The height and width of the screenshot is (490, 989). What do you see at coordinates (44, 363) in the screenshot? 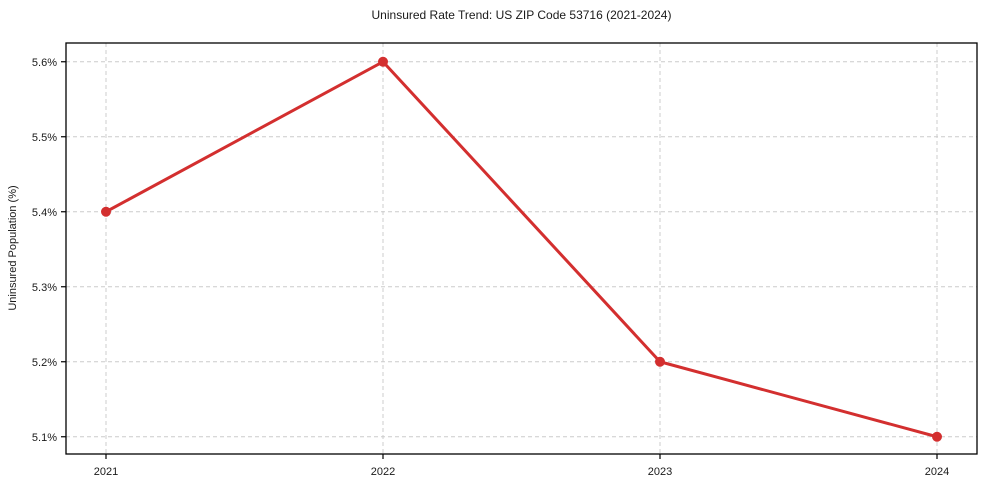
I see `y-tick-label: 5.2%` at bounding box center [44, 363].